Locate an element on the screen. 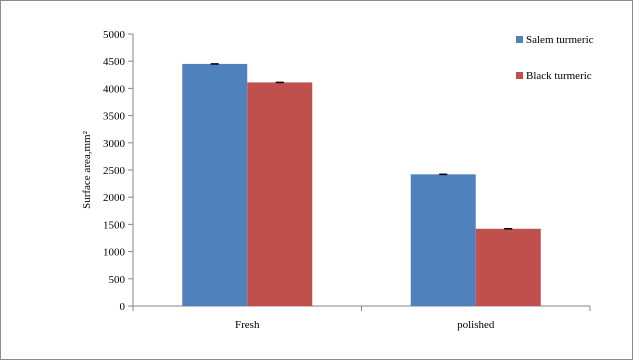 This screenshot has height=361, width=633. y-tick-label: 2500 is located at coordinates (114, 171).